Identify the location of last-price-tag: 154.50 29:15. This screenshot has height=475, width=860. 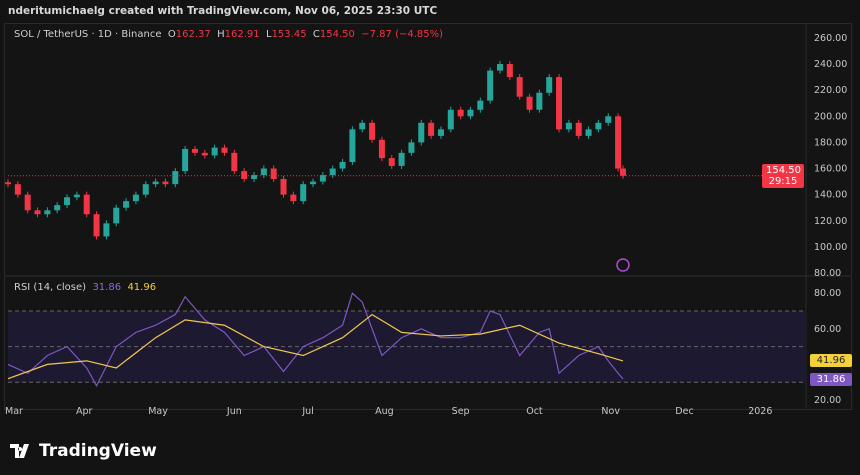
(783, 176).